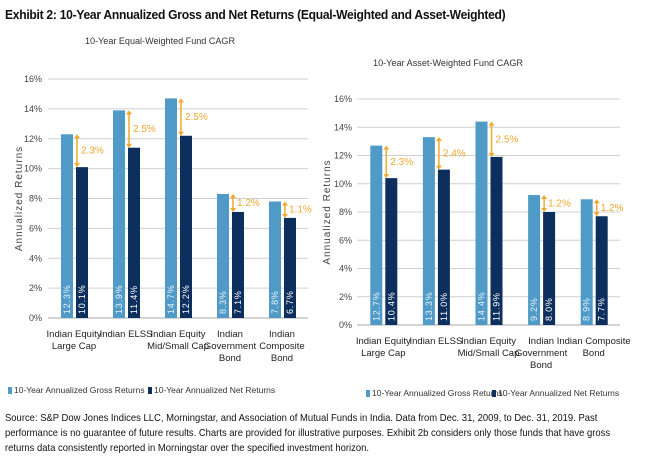 The image size is (647, 458). I want to click on y-tick-label: 0%, so click(345, 325).